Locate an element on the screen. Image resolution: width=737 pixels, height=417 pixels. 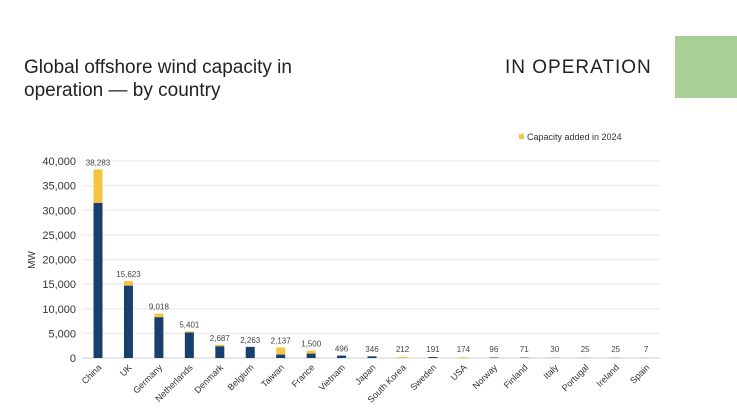
y-tick-label: 40,000 is located at coordinates (59, 162).